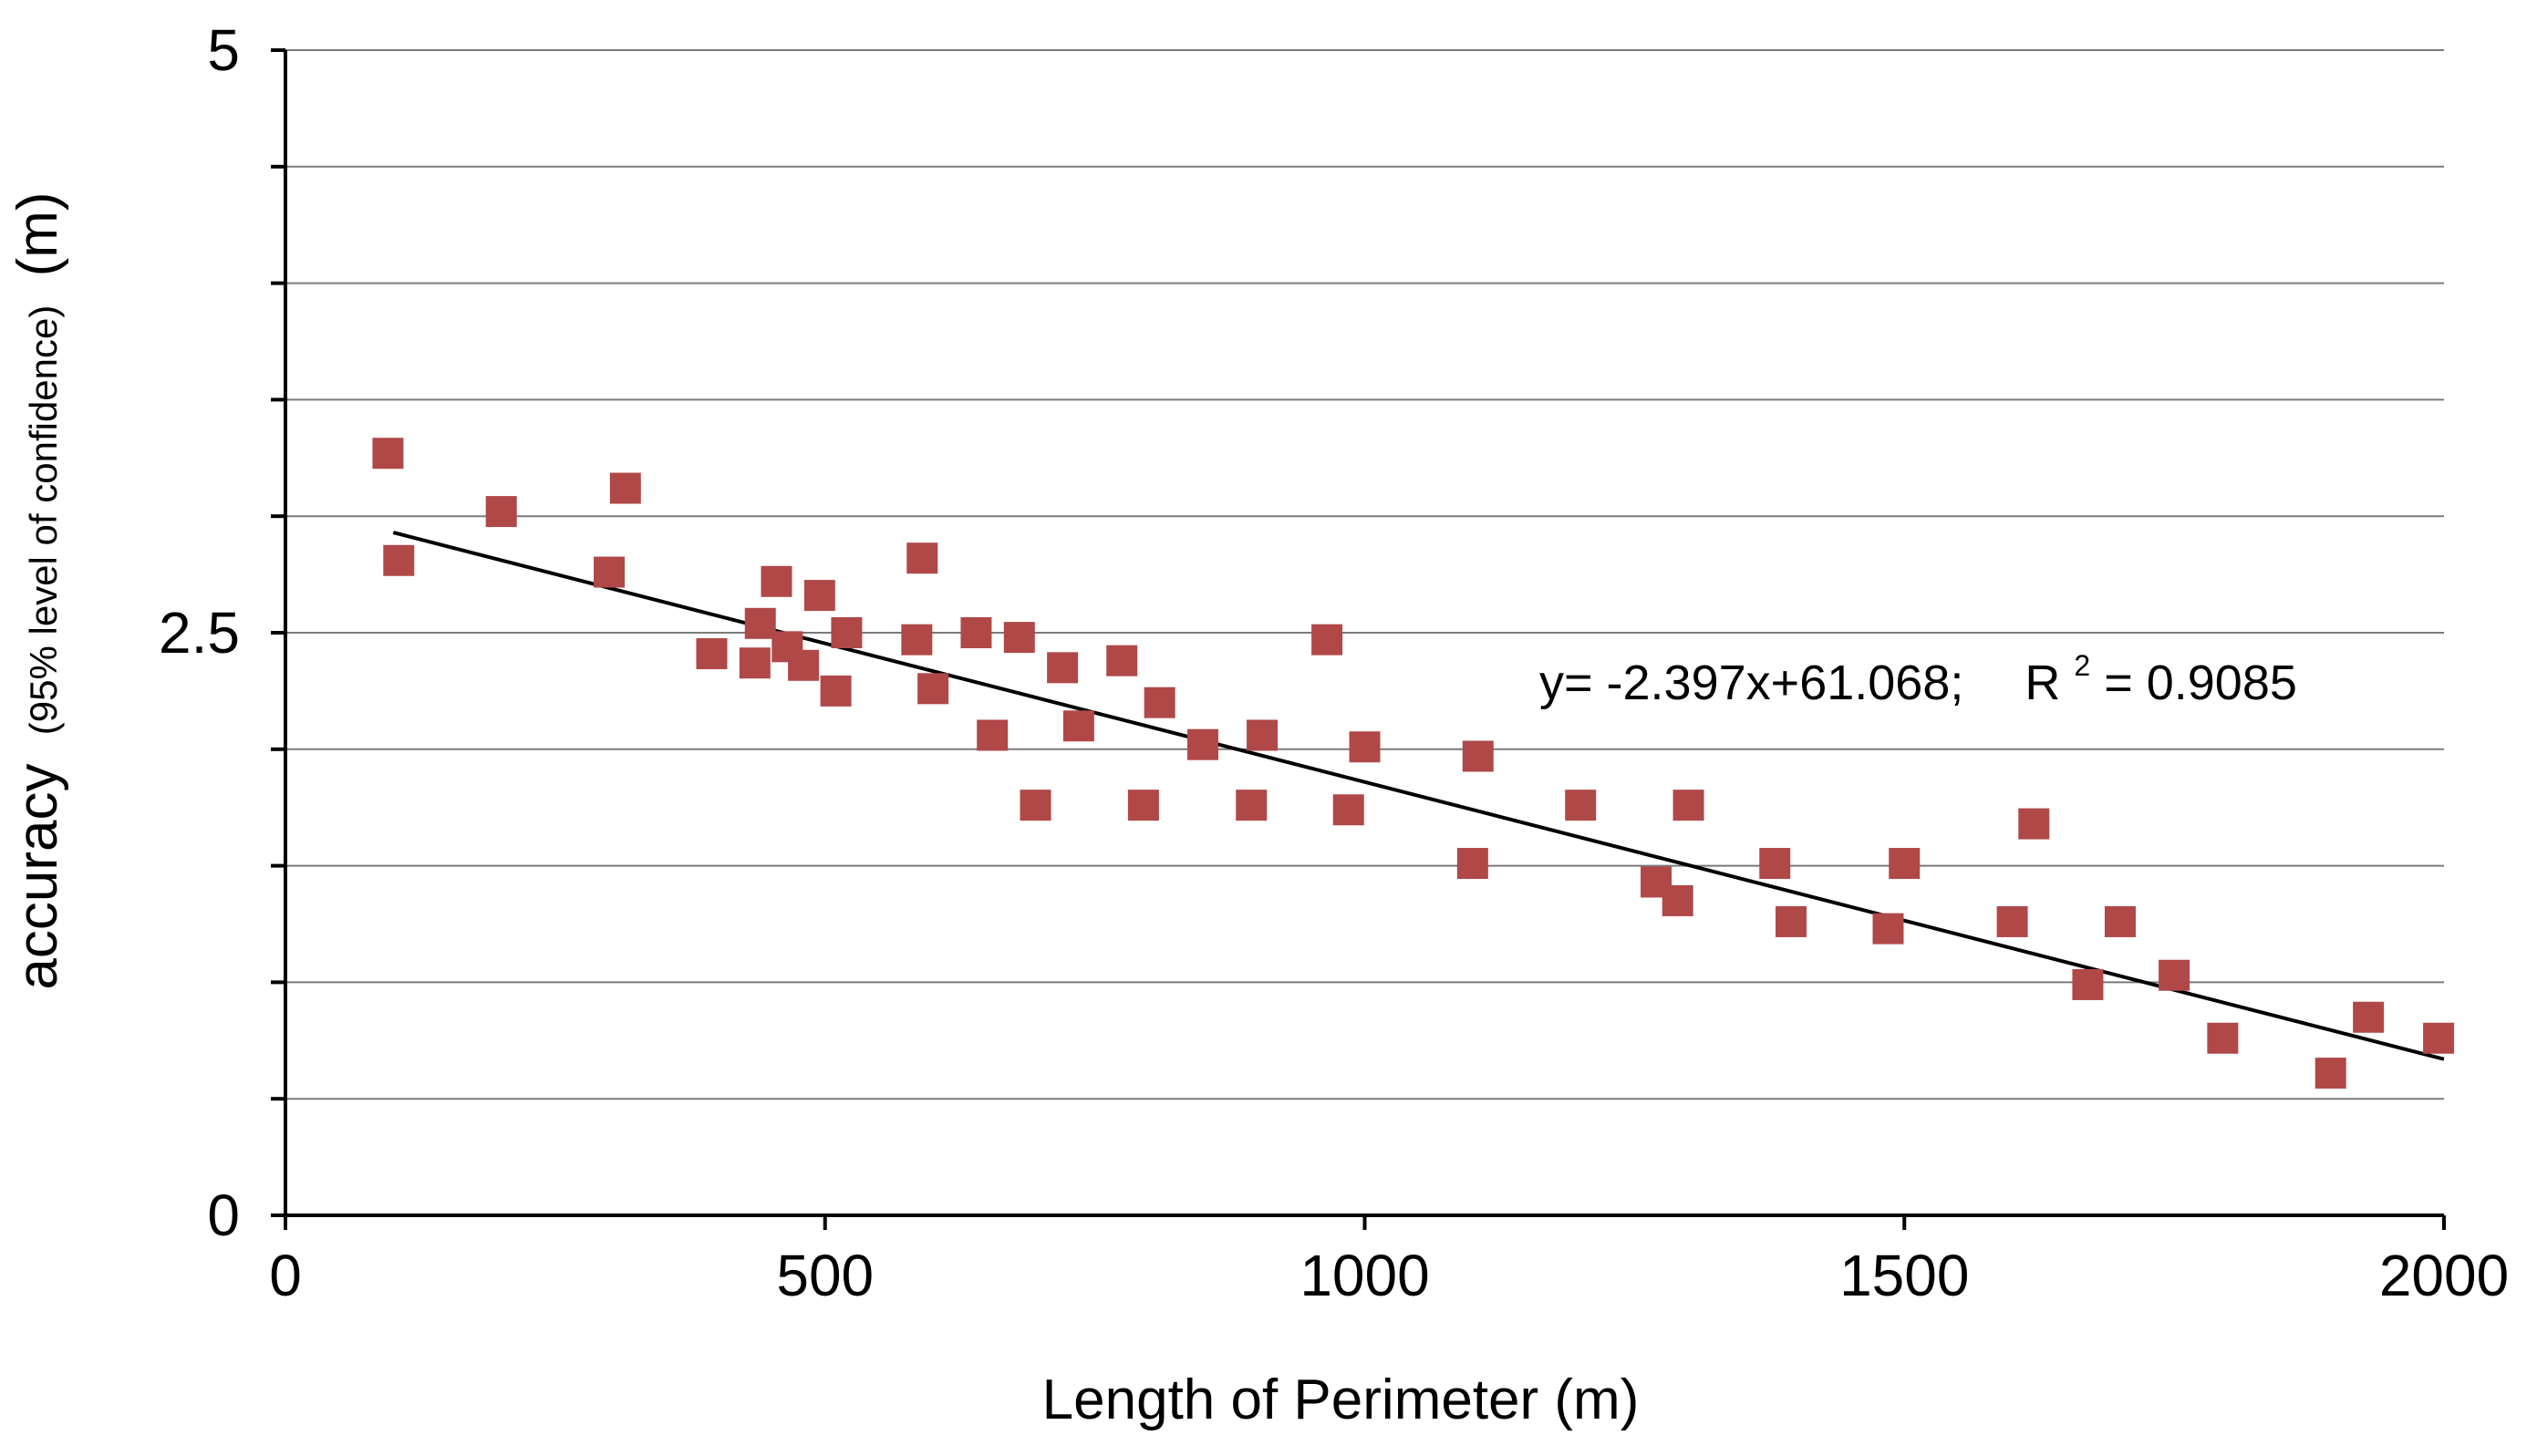  What do you see at coordinates (1751, 683) in the screenshot?
I see `regression-equation: y= -2.397x+61.068;` at bounding box center [1751, 683].